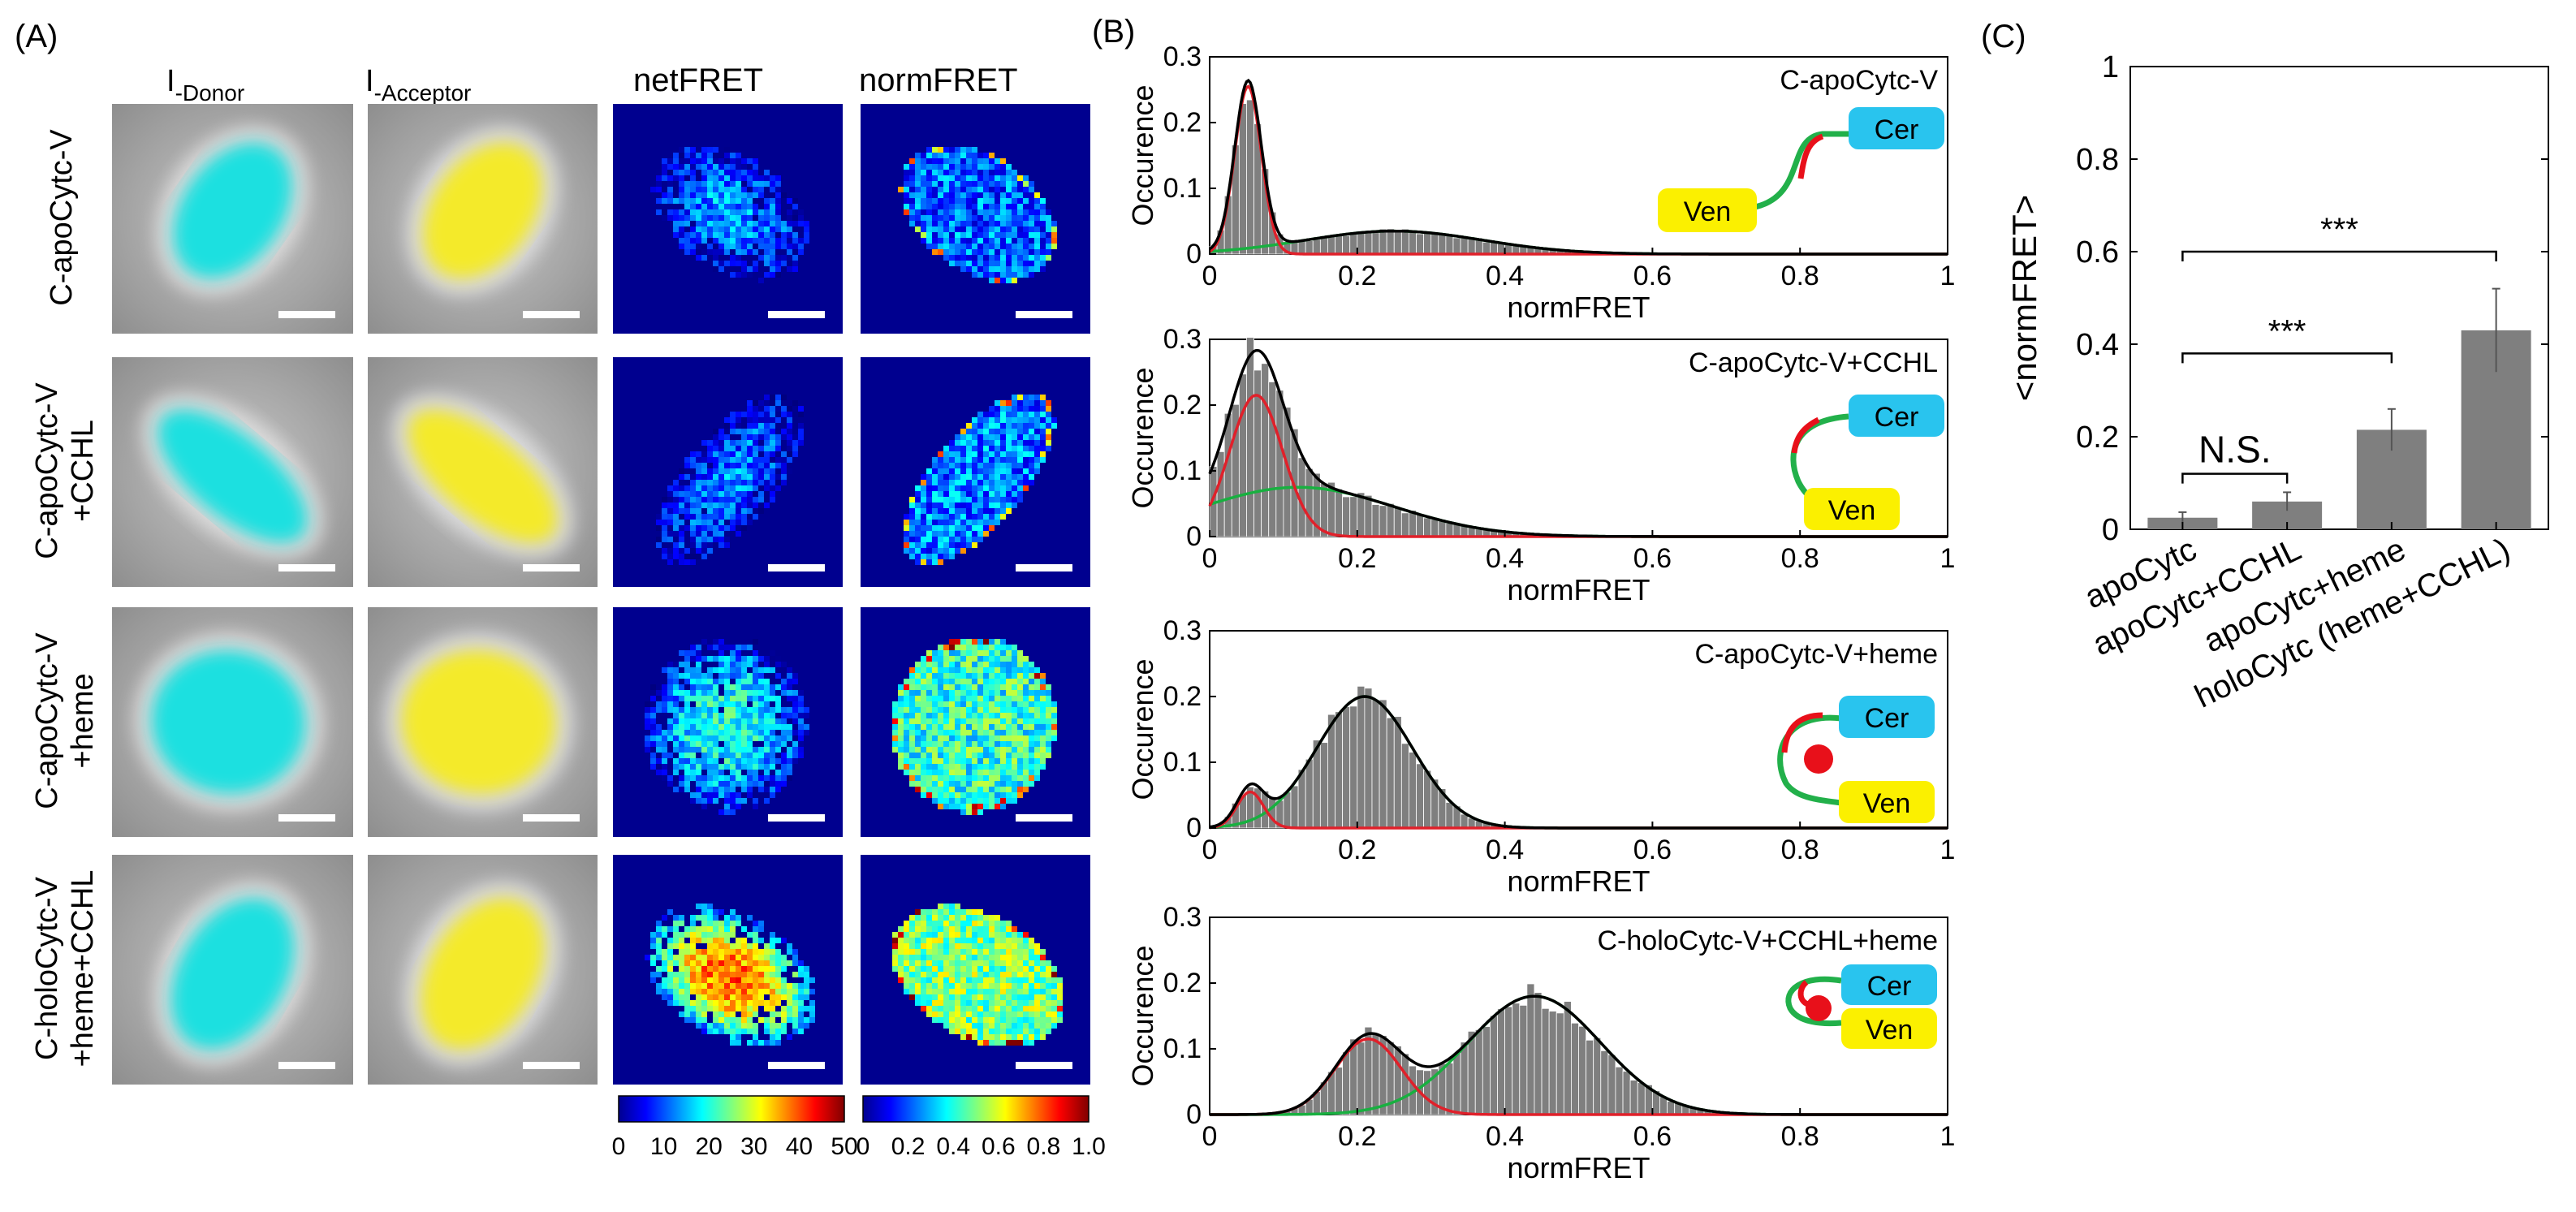  I want to click on y-tick-label: 0.1, so click(1182, 188).